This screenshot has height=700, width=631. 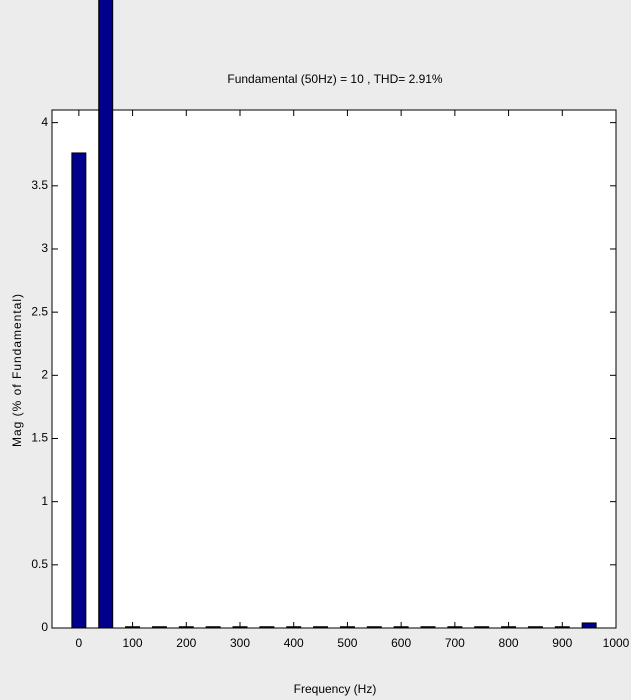 I want to click on x-tick-label: 200, so click(x=186, y=643).